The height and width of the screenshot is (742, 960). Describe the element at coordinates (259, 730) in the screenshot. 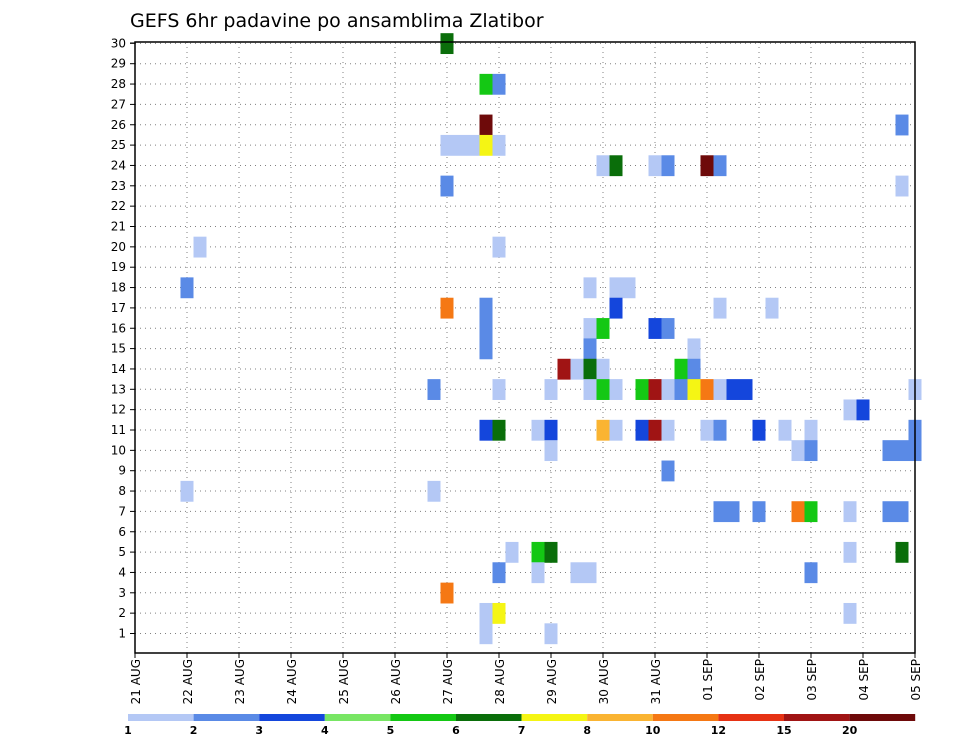

I see `legend-label-2: 3` at that location.